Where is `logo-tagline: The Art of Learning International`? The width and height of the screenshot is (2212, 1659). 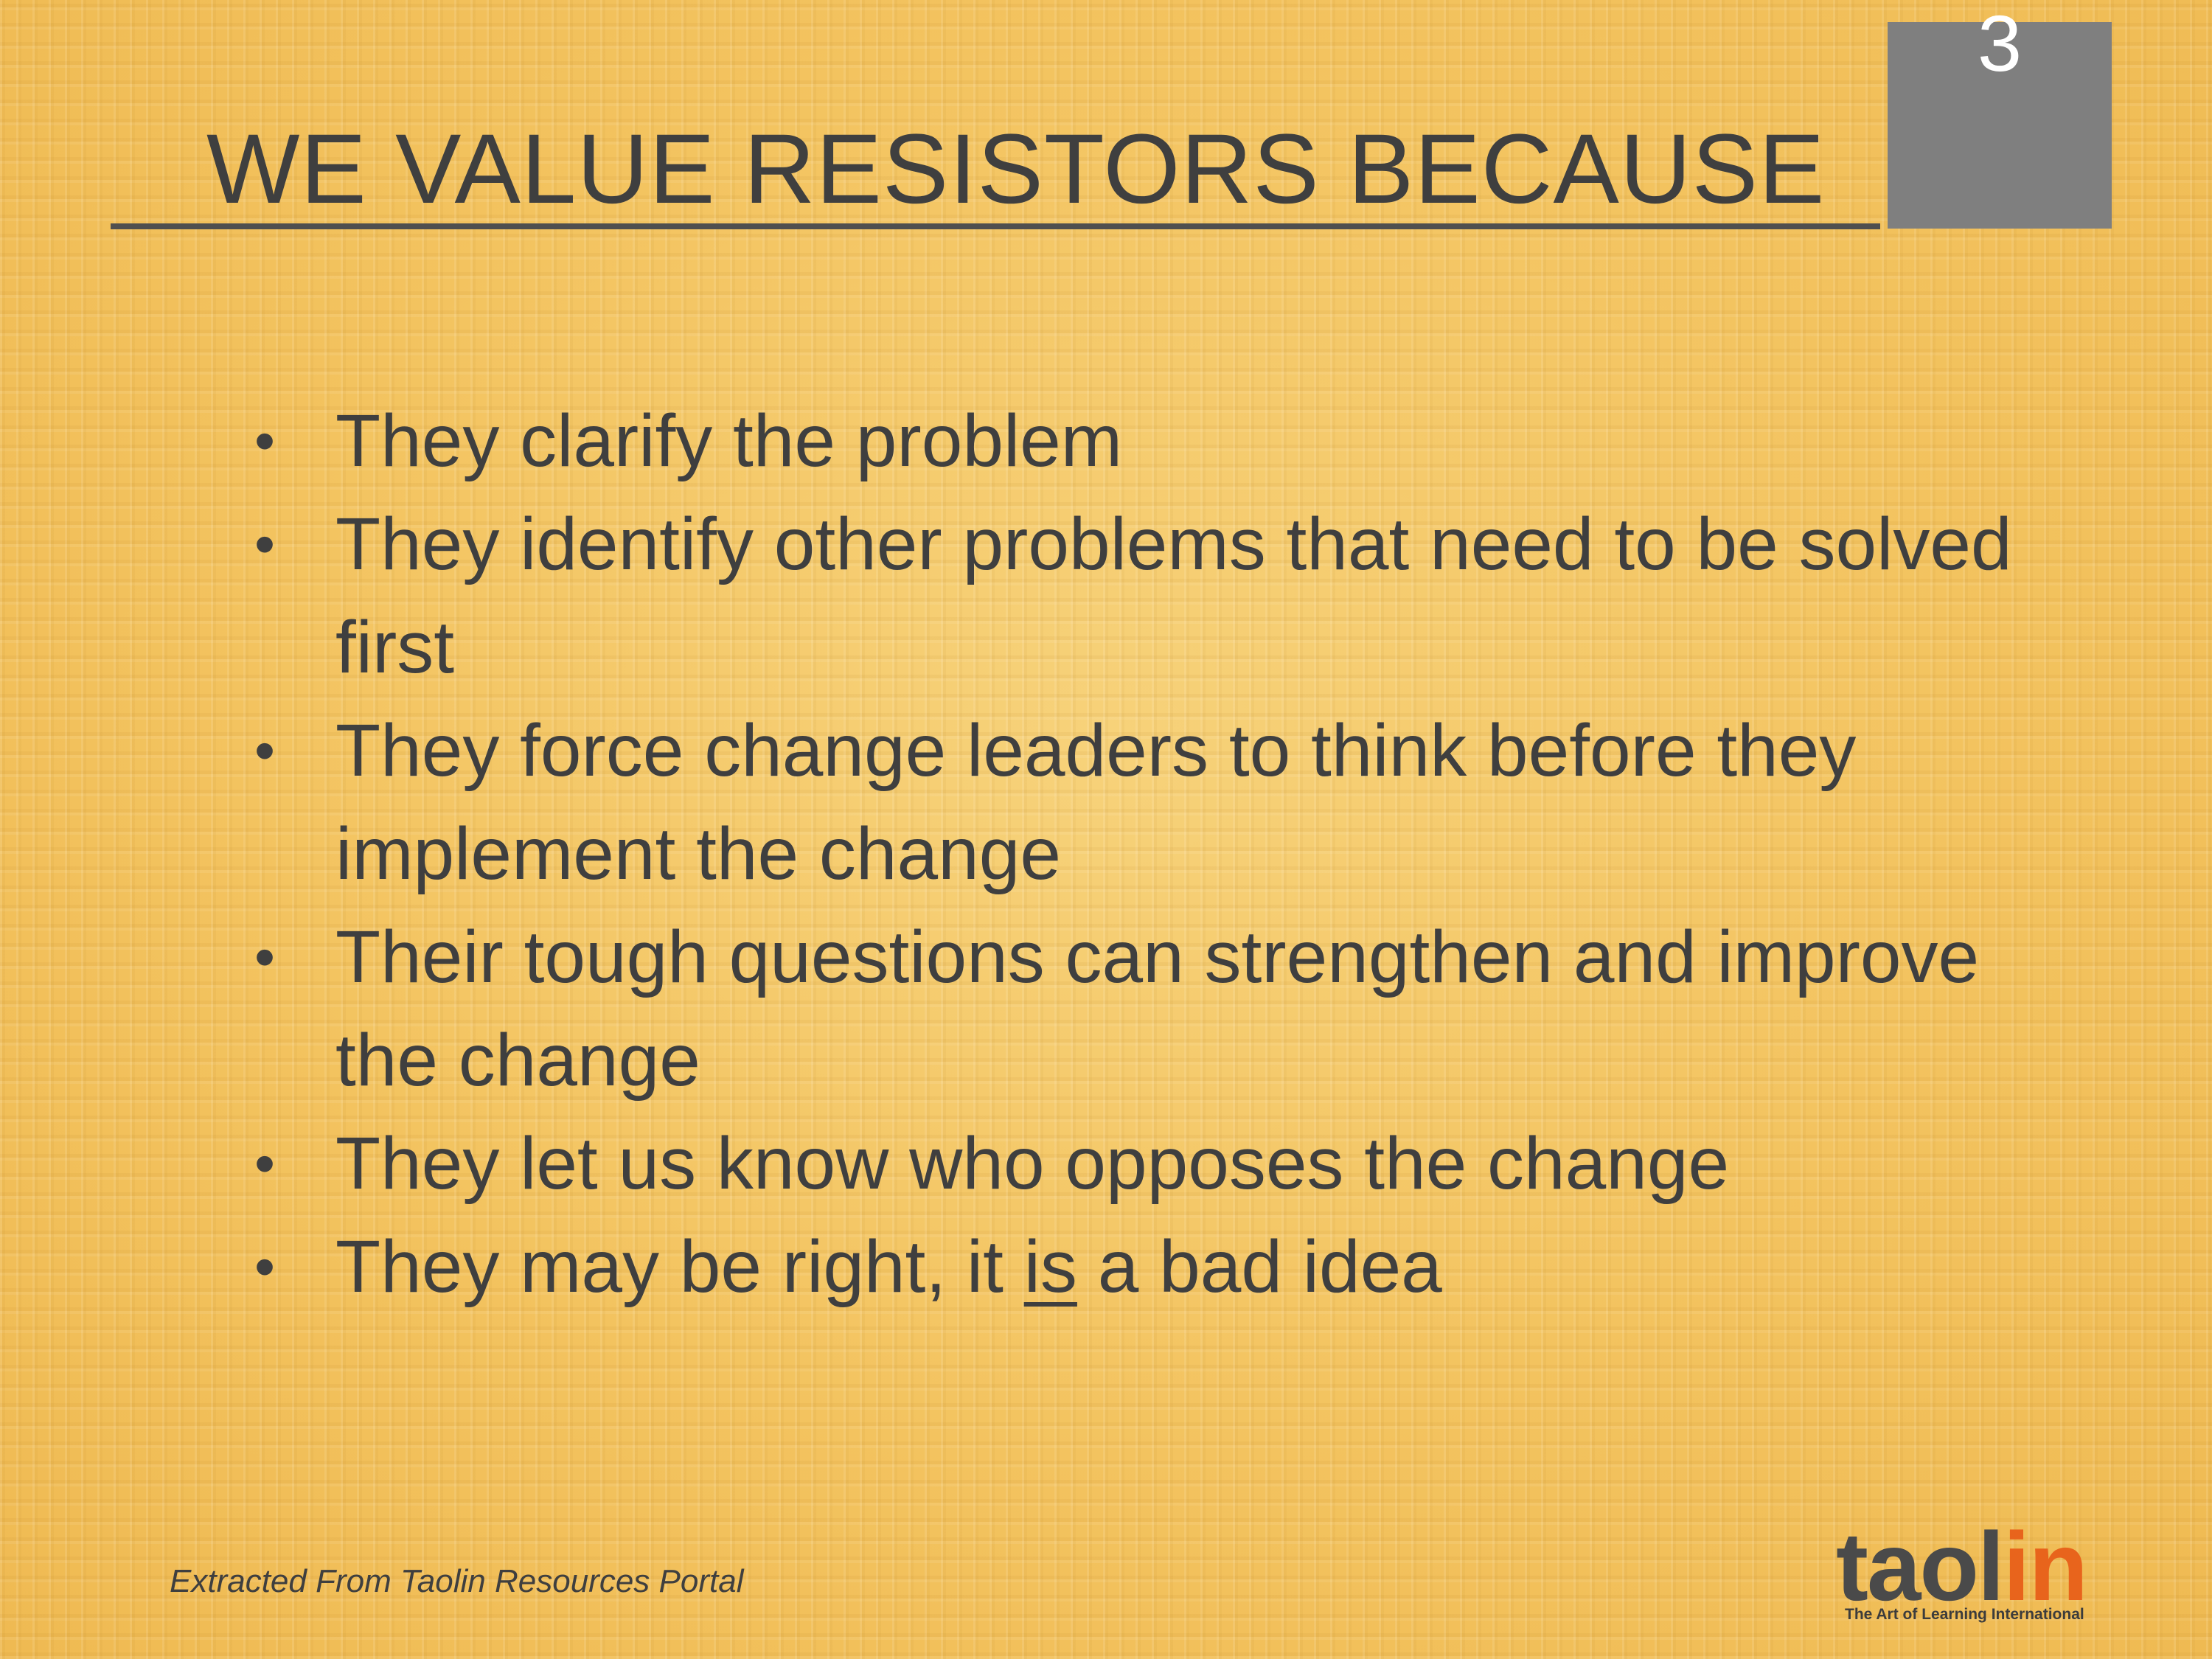 logo-tagline: The Art of Learning International is located at coordinates (1964, 1614).